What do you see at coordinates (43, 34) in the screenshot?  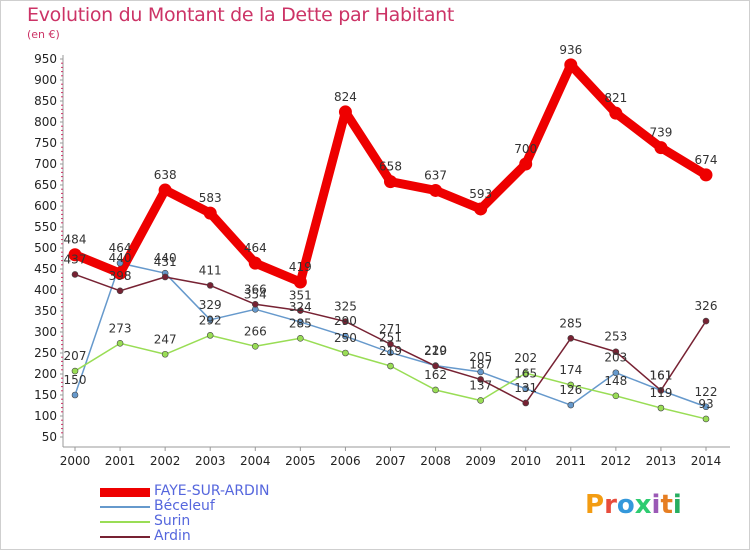 I see `chart-unit: (en €)` at bounding box center [43, 34].